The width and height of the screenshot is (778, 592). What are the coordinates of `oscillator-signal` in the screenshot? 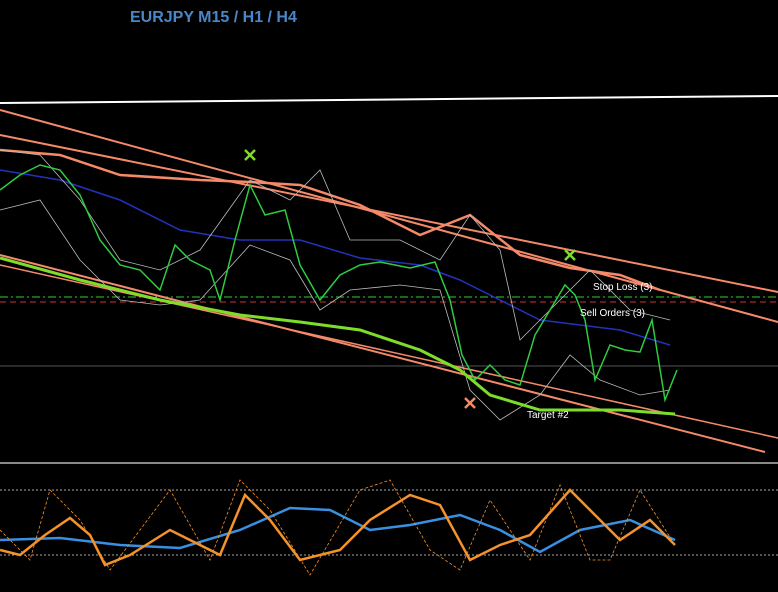 It's located at (338, 527).